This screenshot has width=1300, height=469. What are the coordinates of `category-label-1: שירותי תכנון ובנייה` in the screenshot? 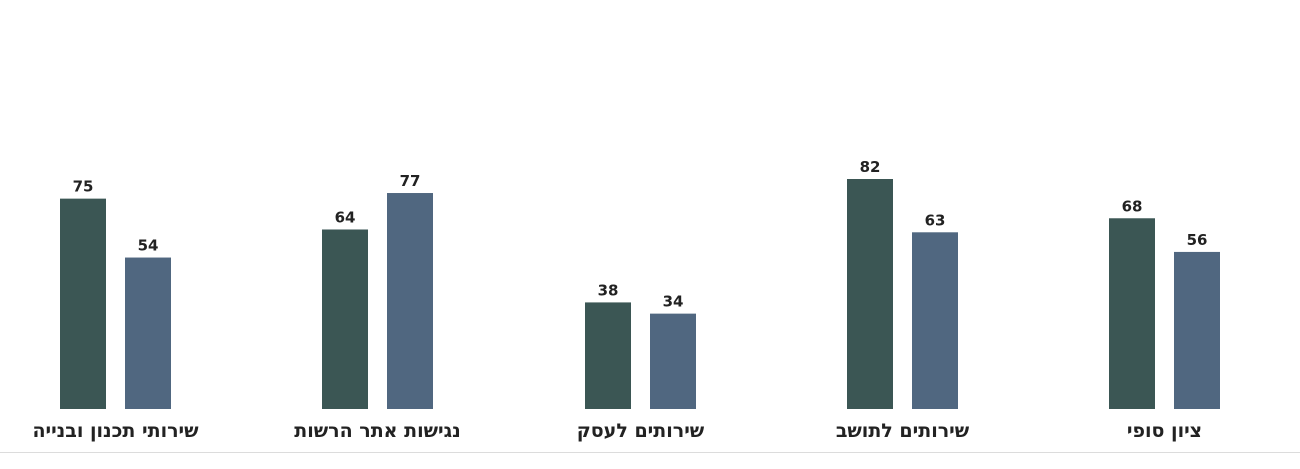 It's located at (115, 431).